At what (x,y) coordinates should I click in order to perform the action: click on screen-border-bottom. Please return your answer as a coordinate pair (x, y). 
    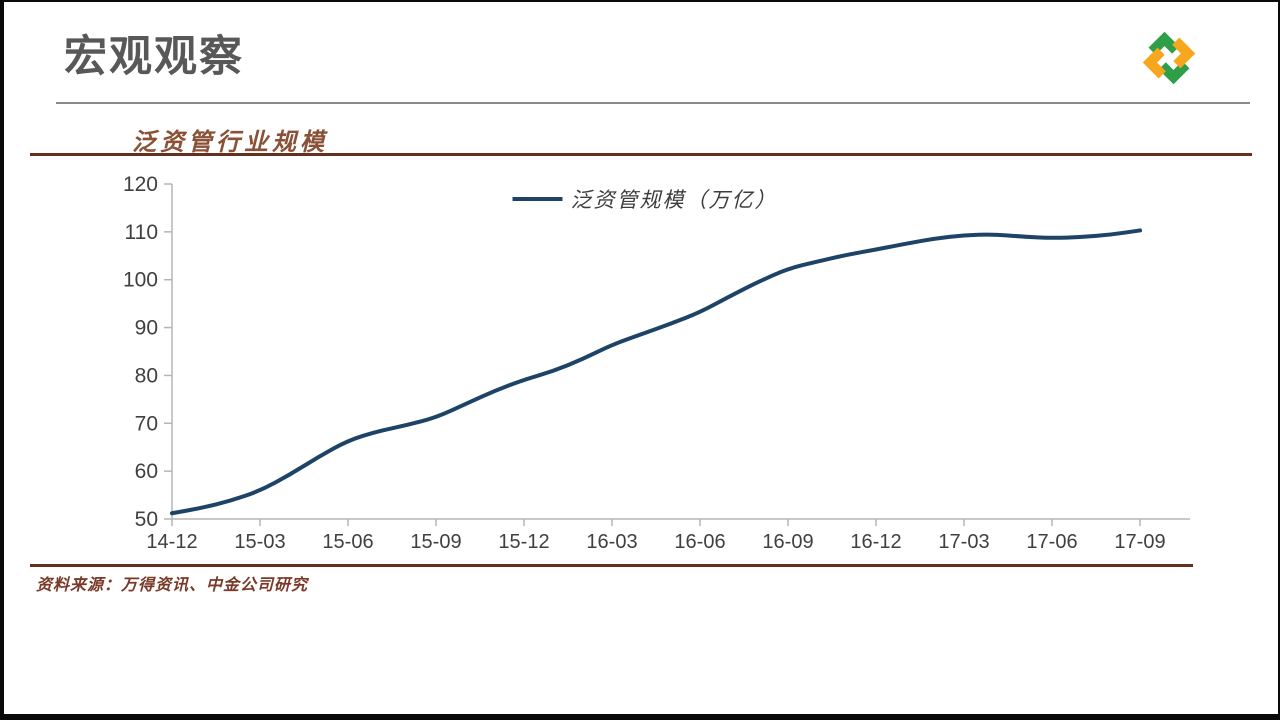
    Looking at the image, I should click on (640, 717).